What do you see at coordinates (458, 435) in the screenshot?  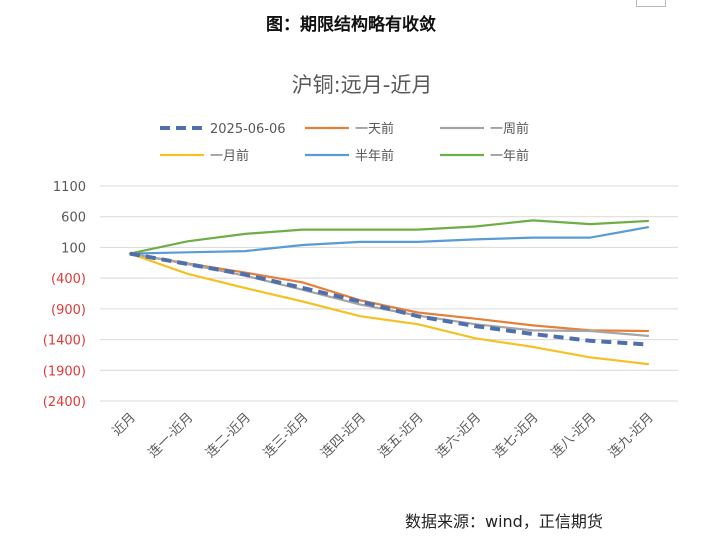 I see `x-tick-label: 连六-近月` at bounding box center [458, 435].